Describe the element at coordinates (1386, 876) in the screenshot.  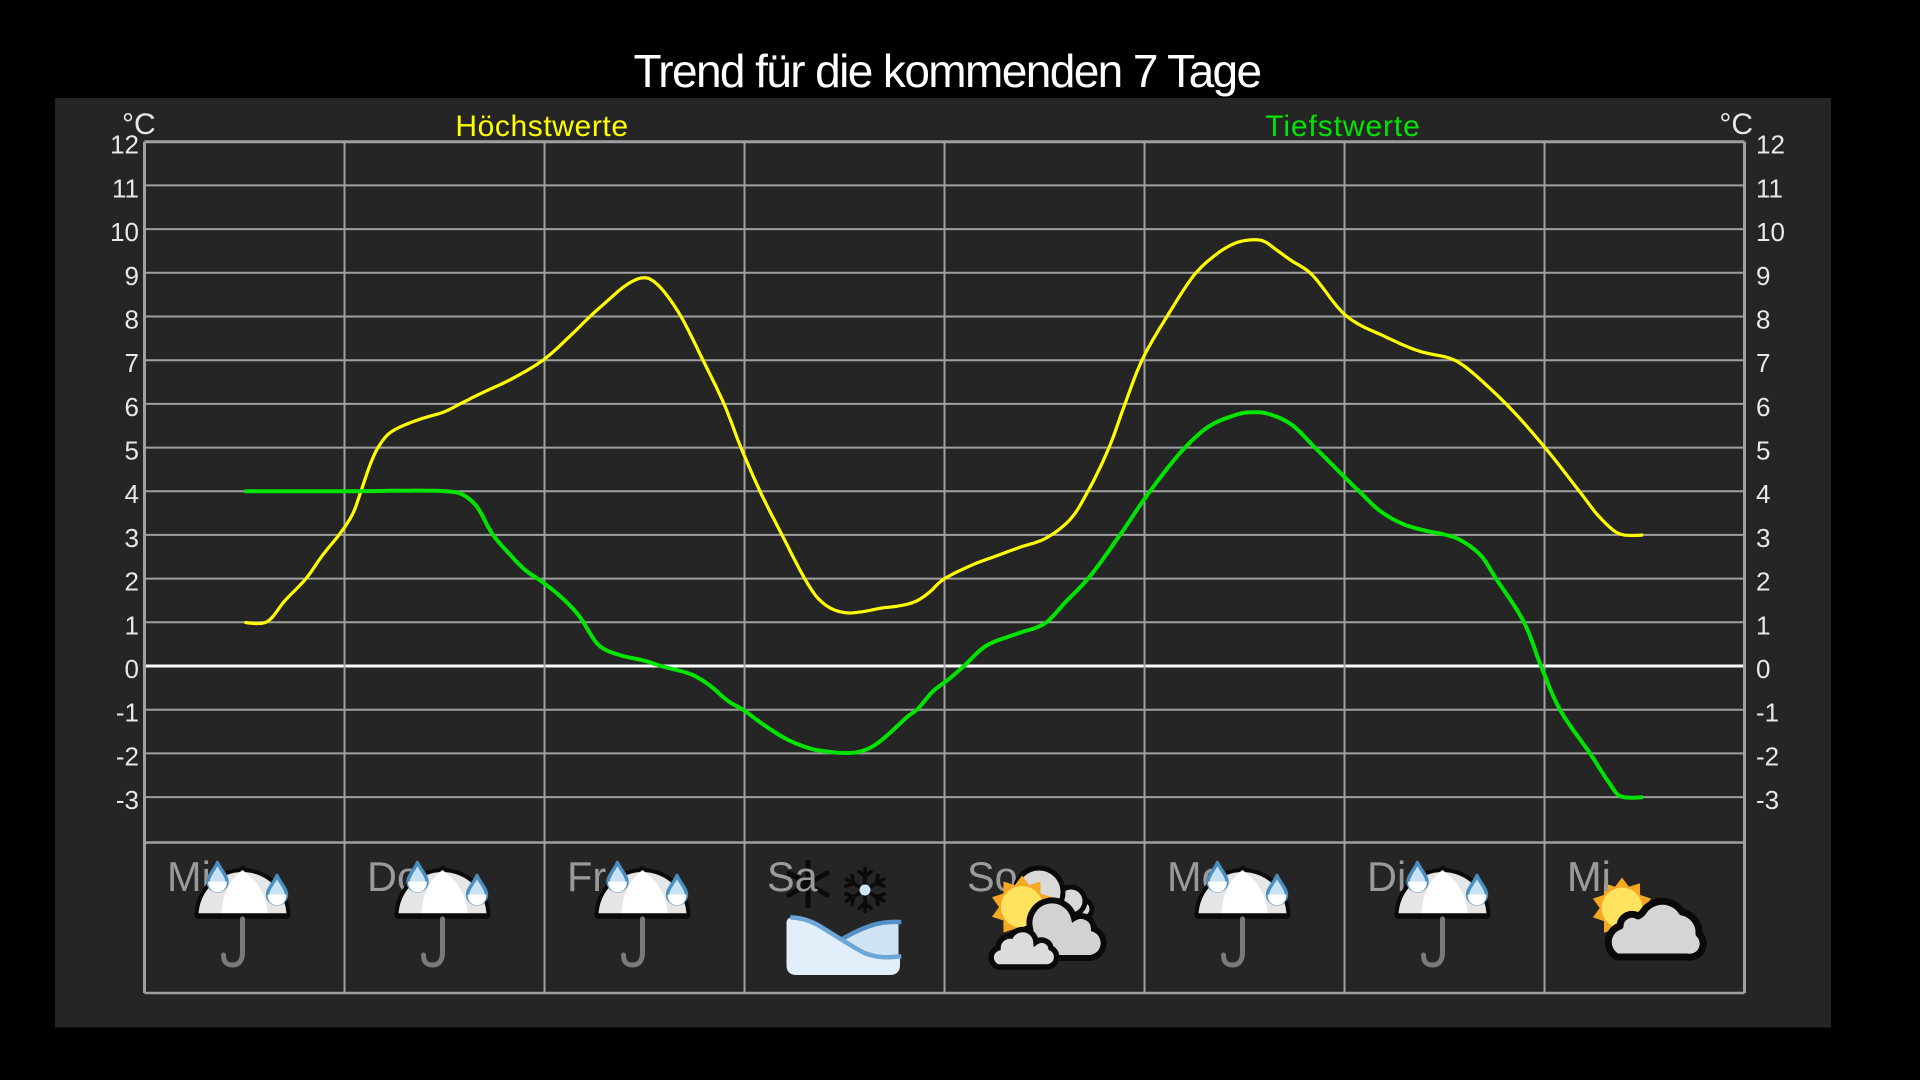
I see `svg-text: Di` at that location.